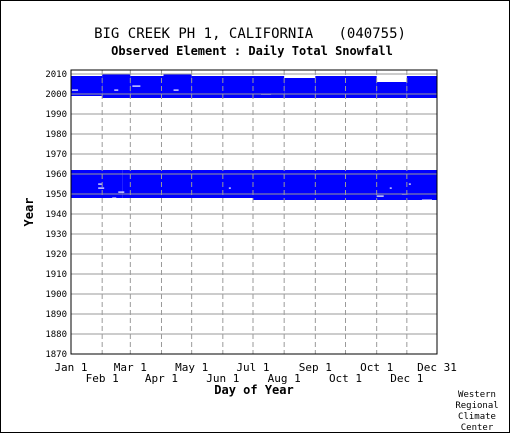 The height and width of the screenshot is (433, 510). I want to click on credit-line-1: Western, so click(477, 395).